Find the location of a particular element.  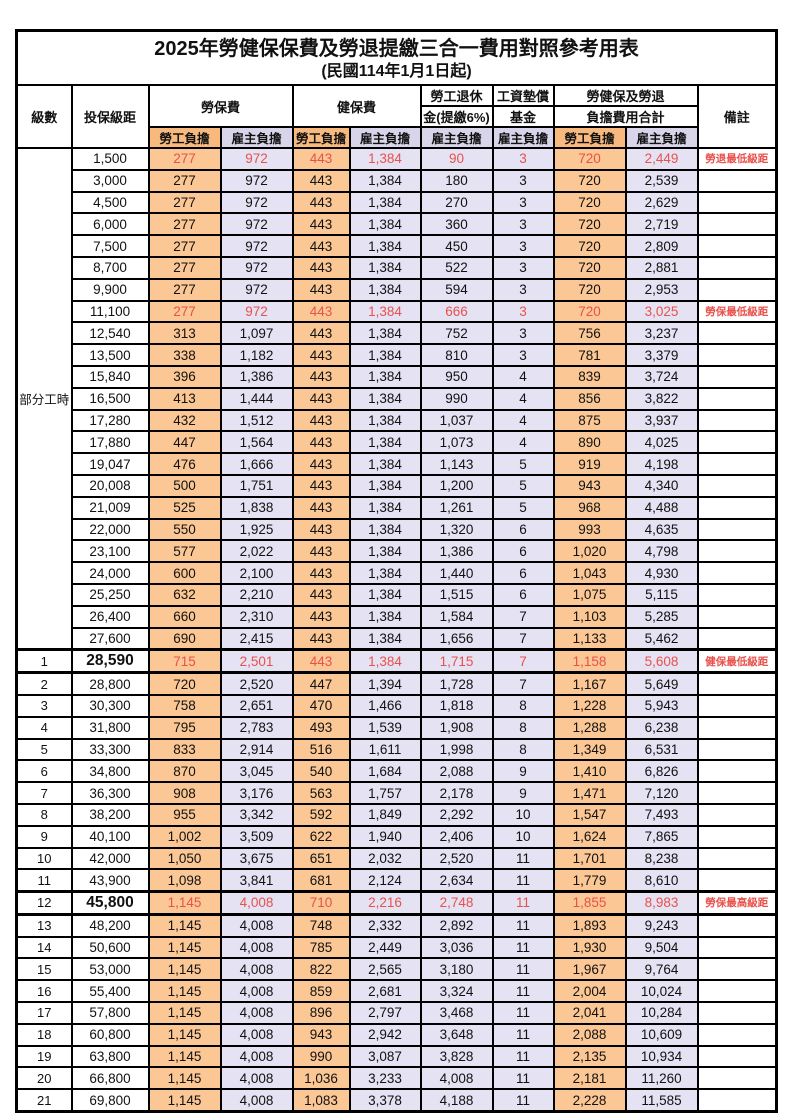

cell-labor-employer: 1,925 is located at coordinates (256, 529).